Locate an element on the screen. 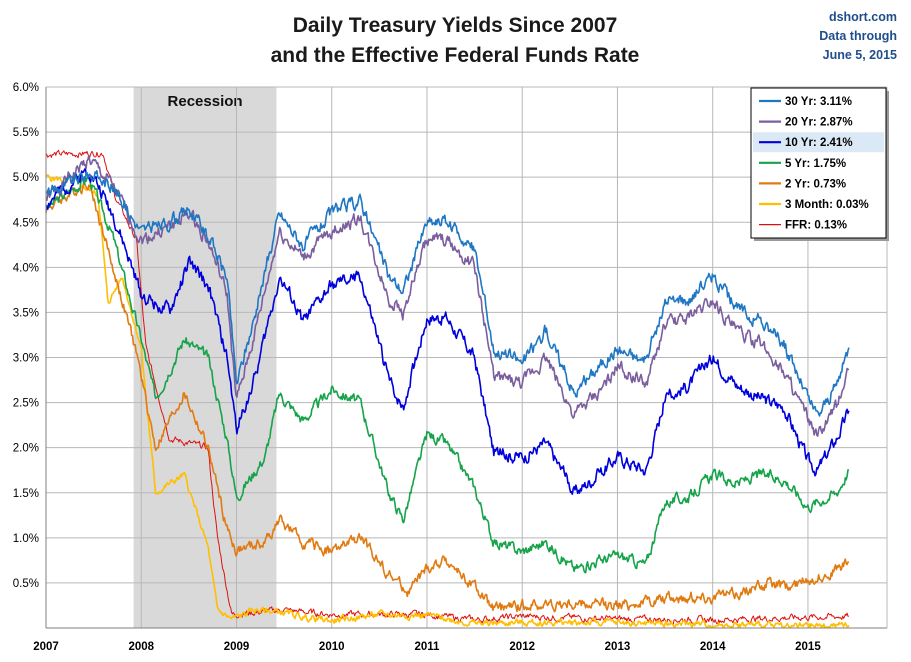 This screenshot has width=911, height=662. source-site: dshort.com is located at coordinates (863, 17).